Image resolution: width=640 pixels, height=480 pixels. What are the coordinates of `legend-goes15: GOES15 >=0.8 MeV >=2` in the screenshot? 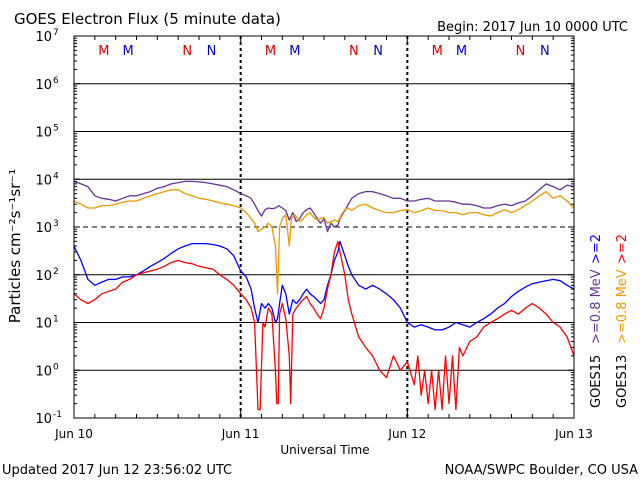 It's located at (596, 321).